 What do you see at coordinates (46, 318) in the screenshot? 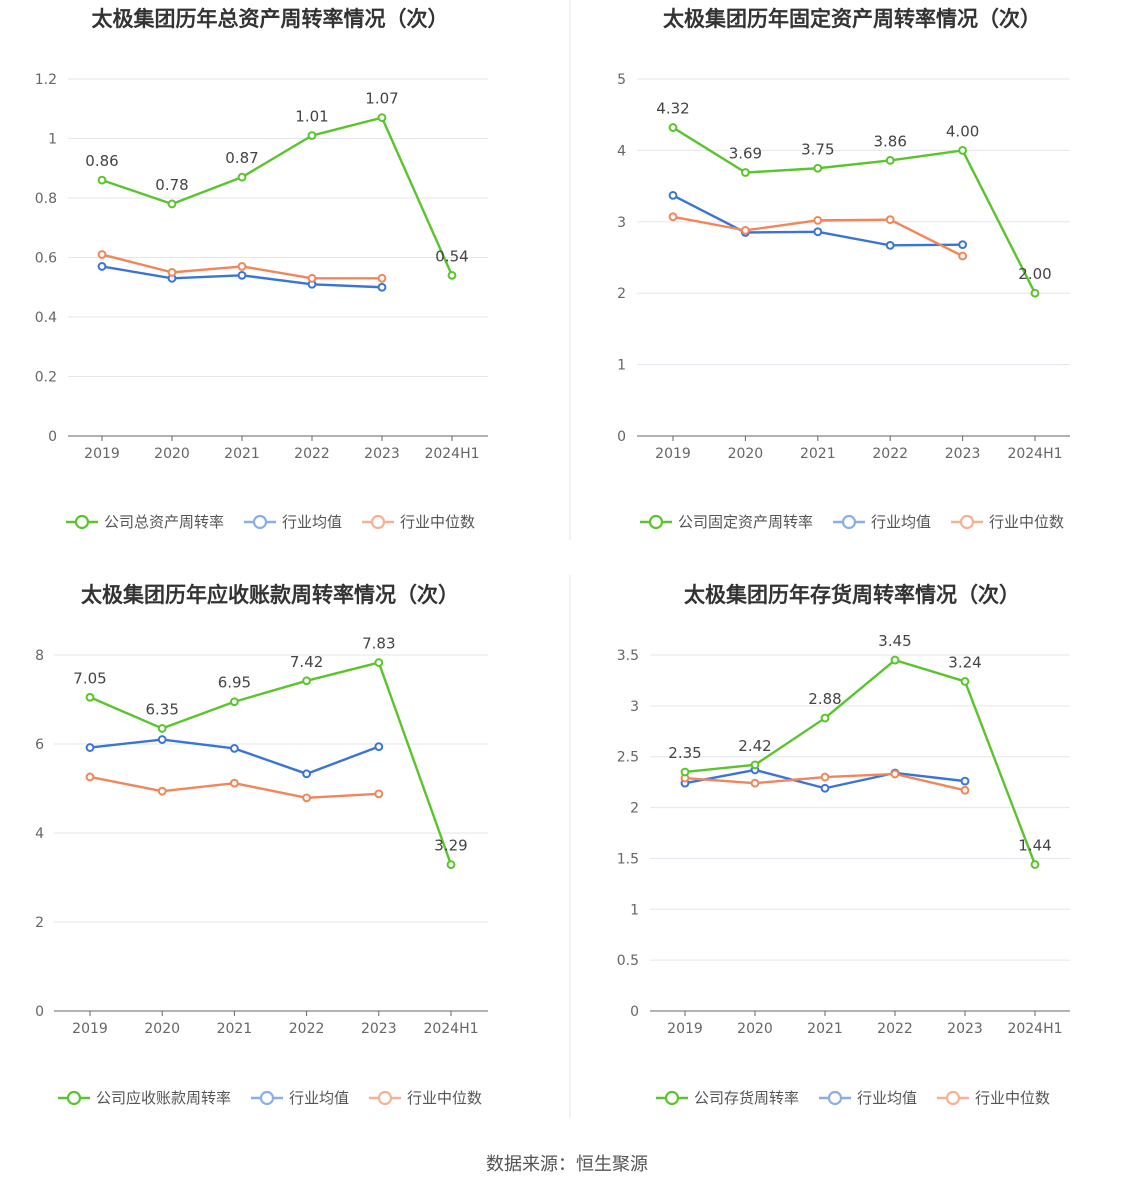
I see `chart1-y-tick-label: 0.4` at bounding box center [46, 318].